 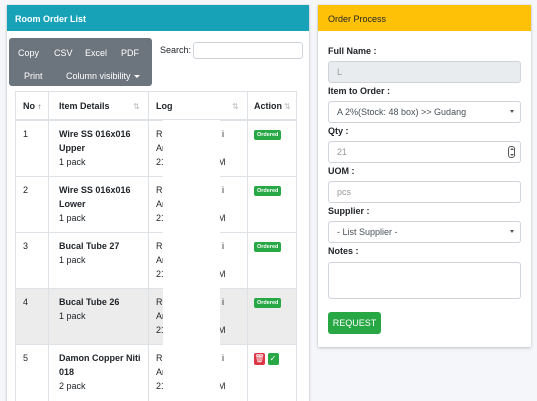 I want to click on column-header-item-details: Item Details, so click(x=84, y=106).